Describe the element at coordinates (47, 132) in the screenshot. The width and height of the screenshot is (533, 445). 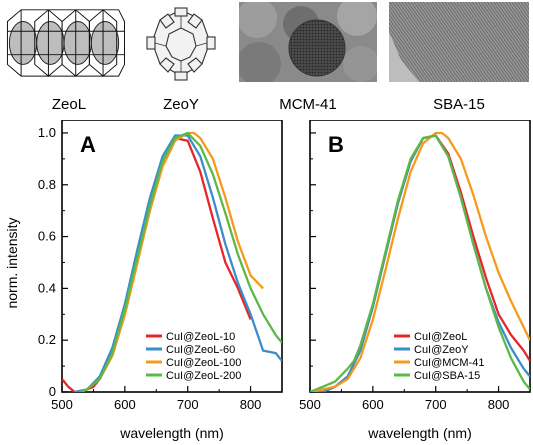
I see `y-tick-label: 1.0` at that location.